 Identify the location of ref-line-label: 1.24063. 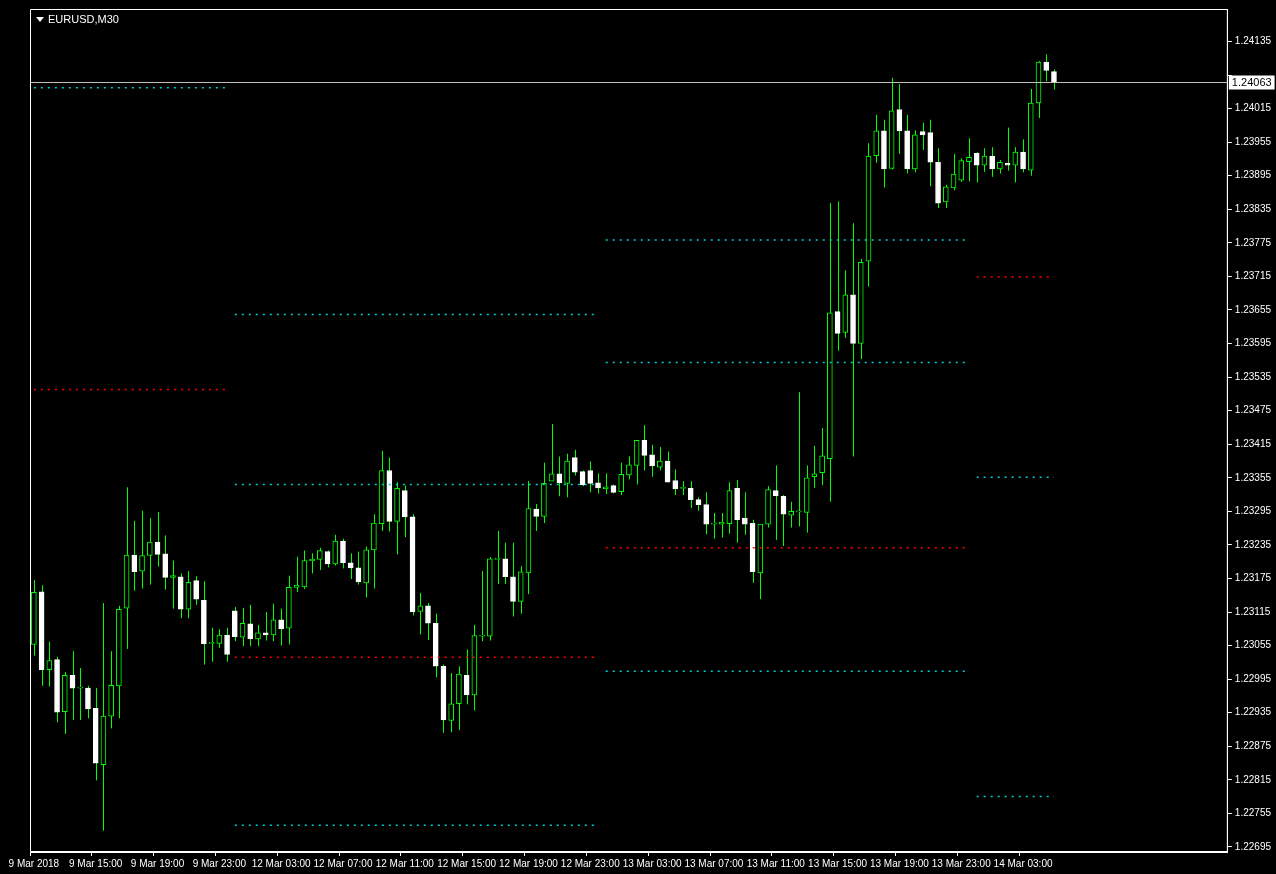
(1251, 81).